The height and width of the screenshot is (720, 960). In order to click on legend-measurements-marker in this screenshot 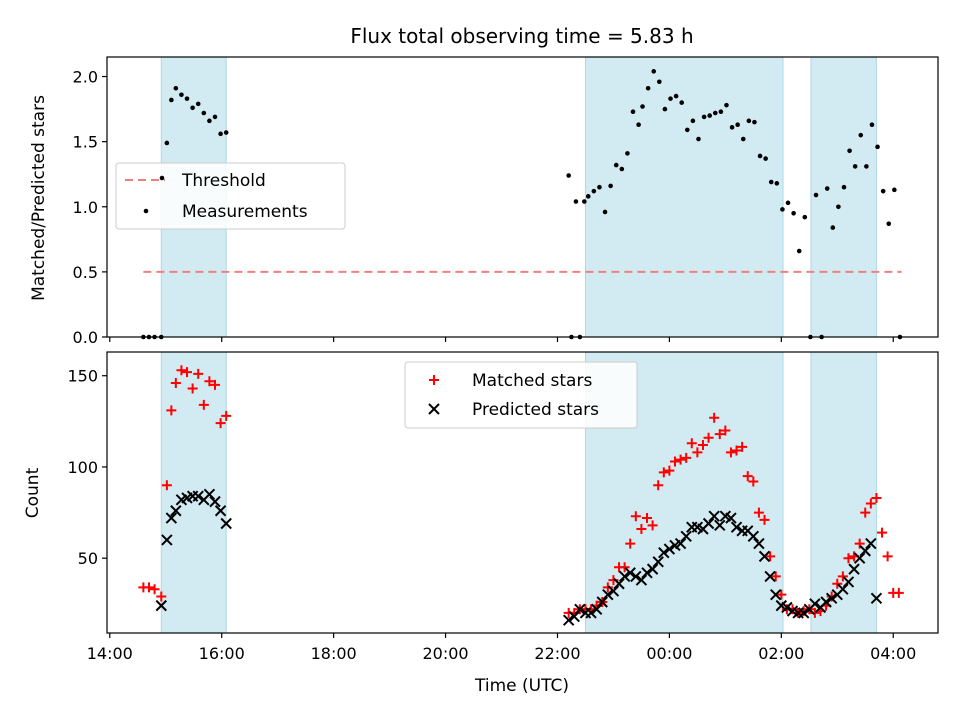, I will do `click(146, 211)`.